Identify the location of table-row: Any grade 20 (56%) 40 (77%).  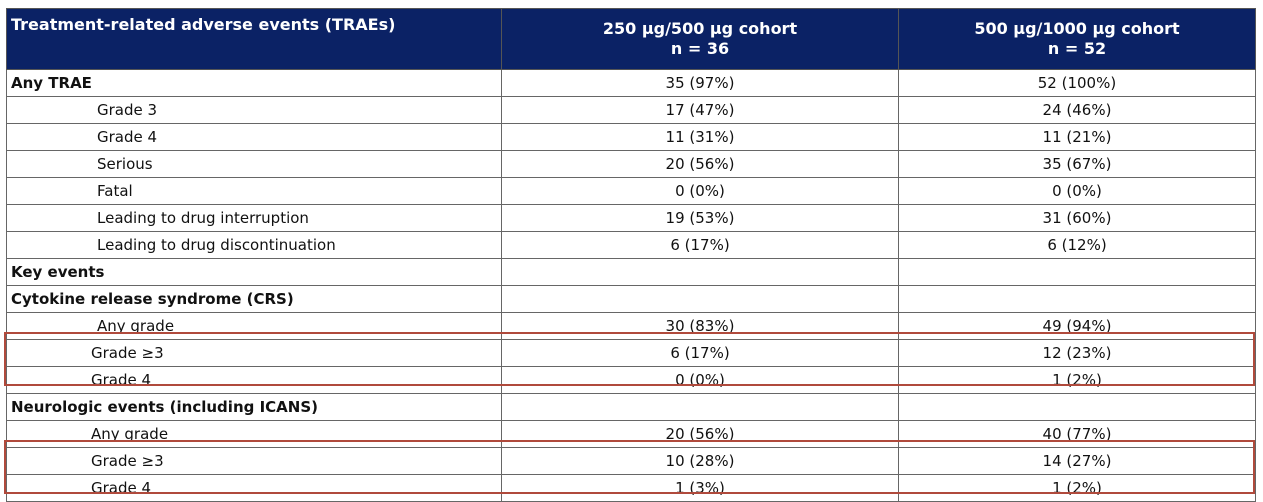
(631, 434).